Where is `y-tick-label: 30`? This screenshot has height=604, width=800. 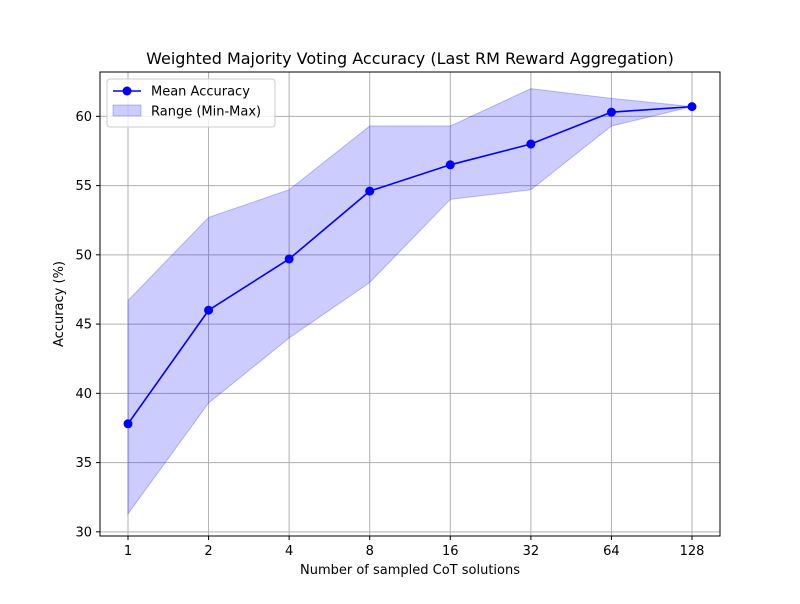 y-tick-label: 30 is located at coordinates (83, 532).